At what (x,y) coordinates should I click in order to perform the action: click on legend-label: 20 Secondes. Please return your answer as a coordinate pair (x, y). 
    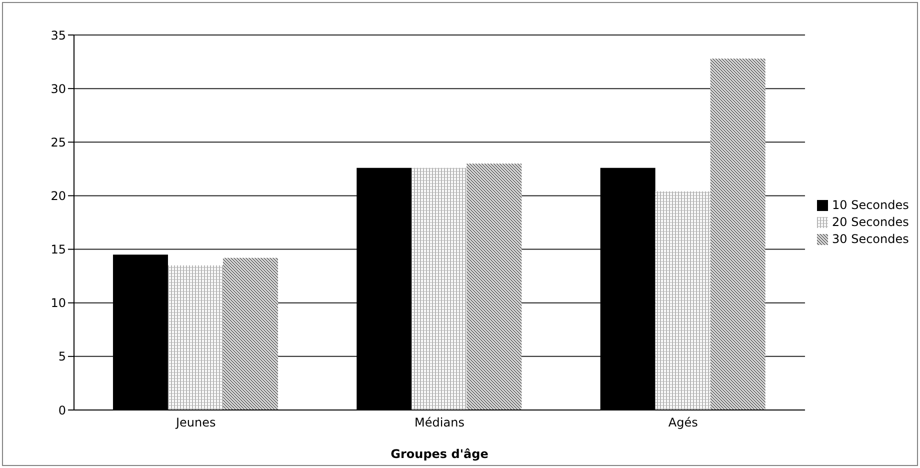
    Looking at the image, I should click on (870, 222).